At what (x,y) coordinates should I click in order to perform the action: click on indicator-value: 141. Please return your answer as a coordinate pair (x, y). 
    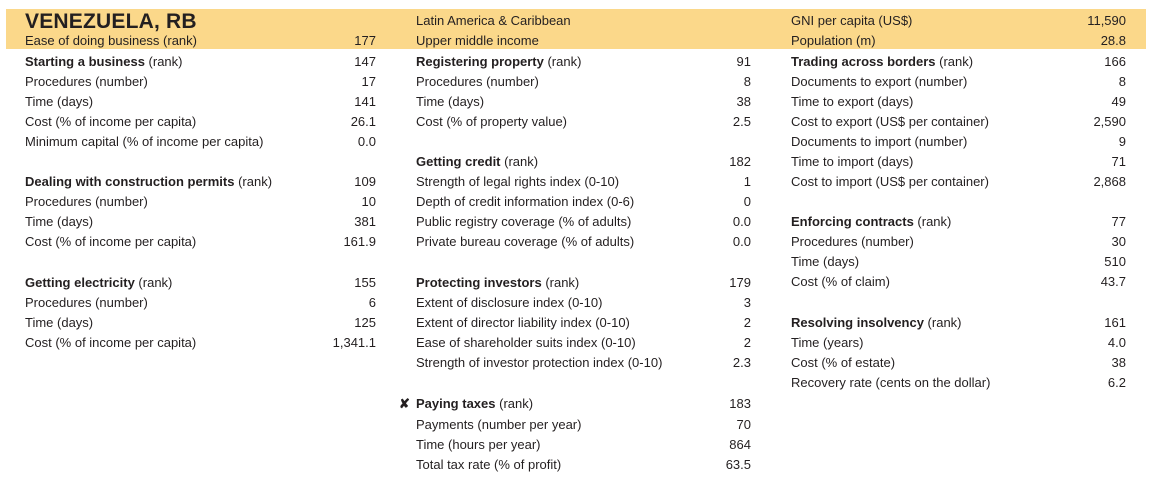
    Looking at the image, I should click on (365, 101).